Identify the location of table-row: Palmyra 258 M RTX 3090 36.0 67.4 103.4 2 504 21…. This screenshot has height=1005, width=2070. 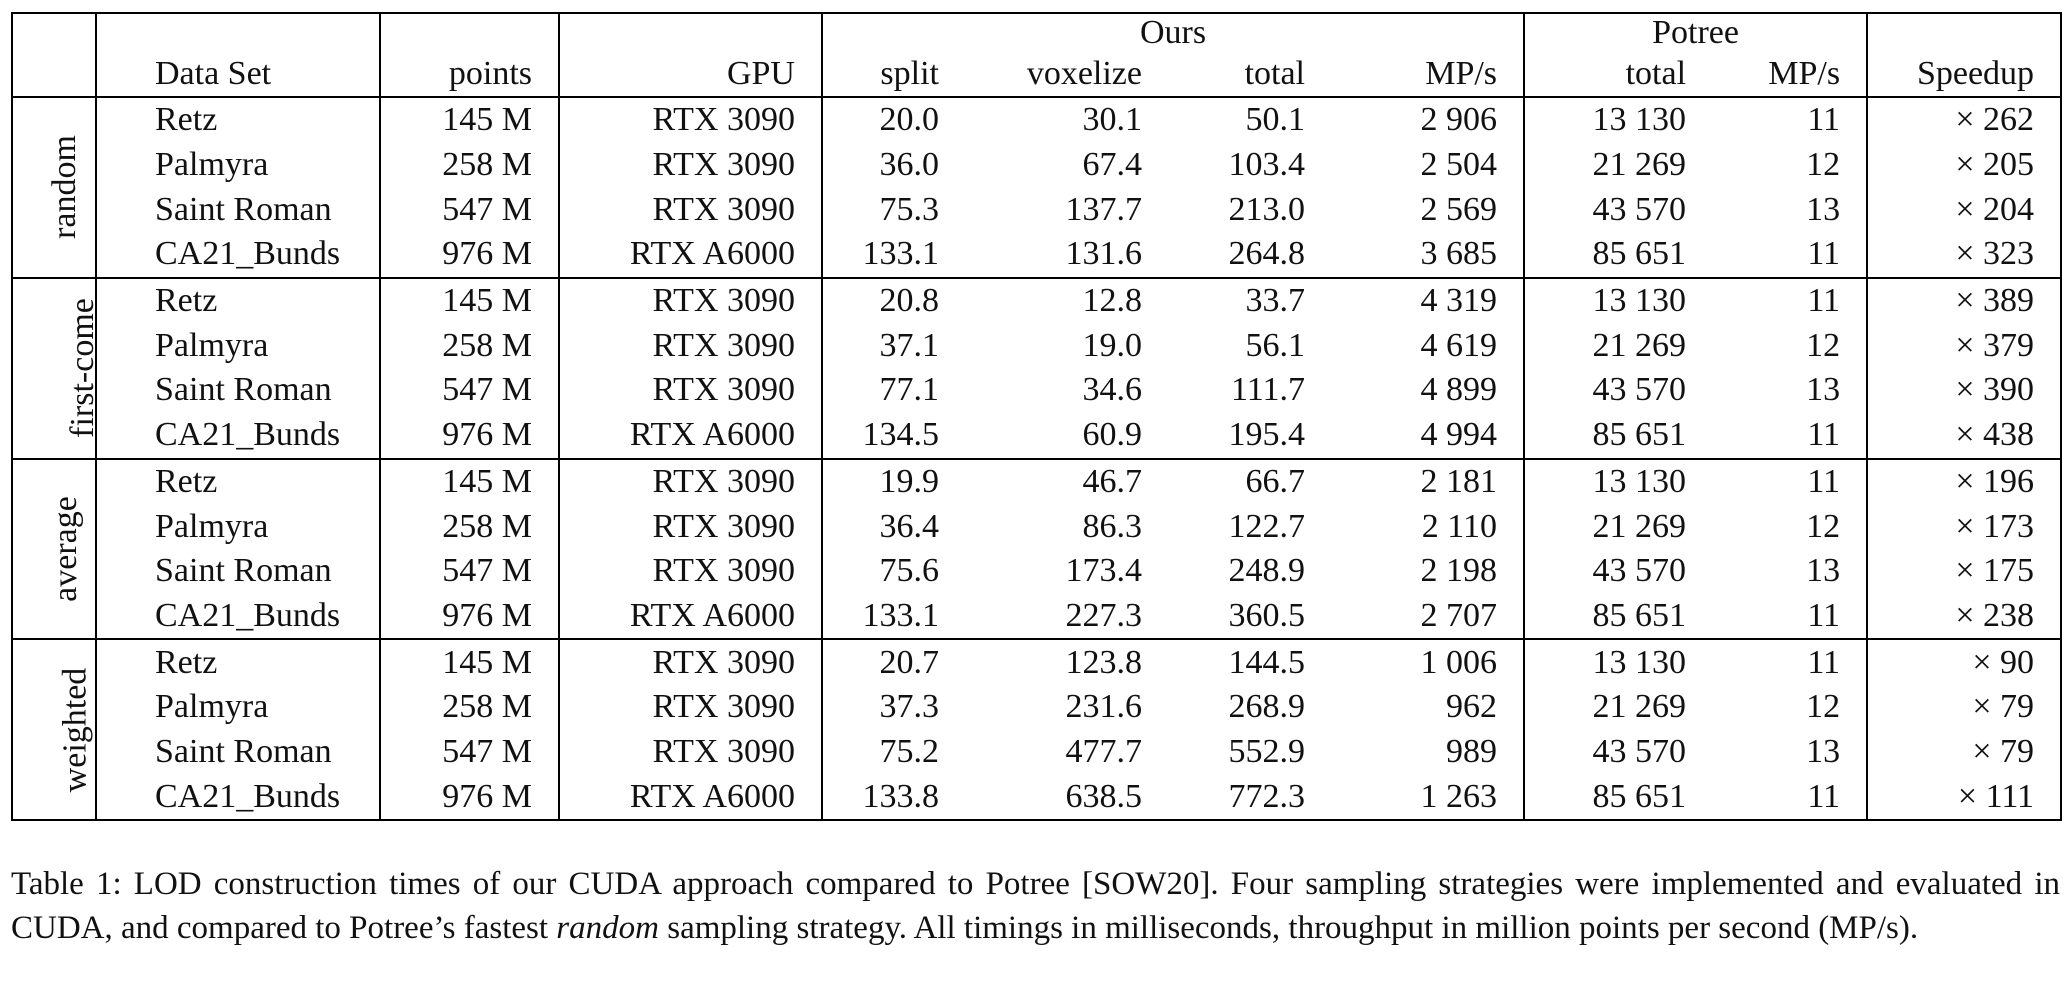
(1037, 165).